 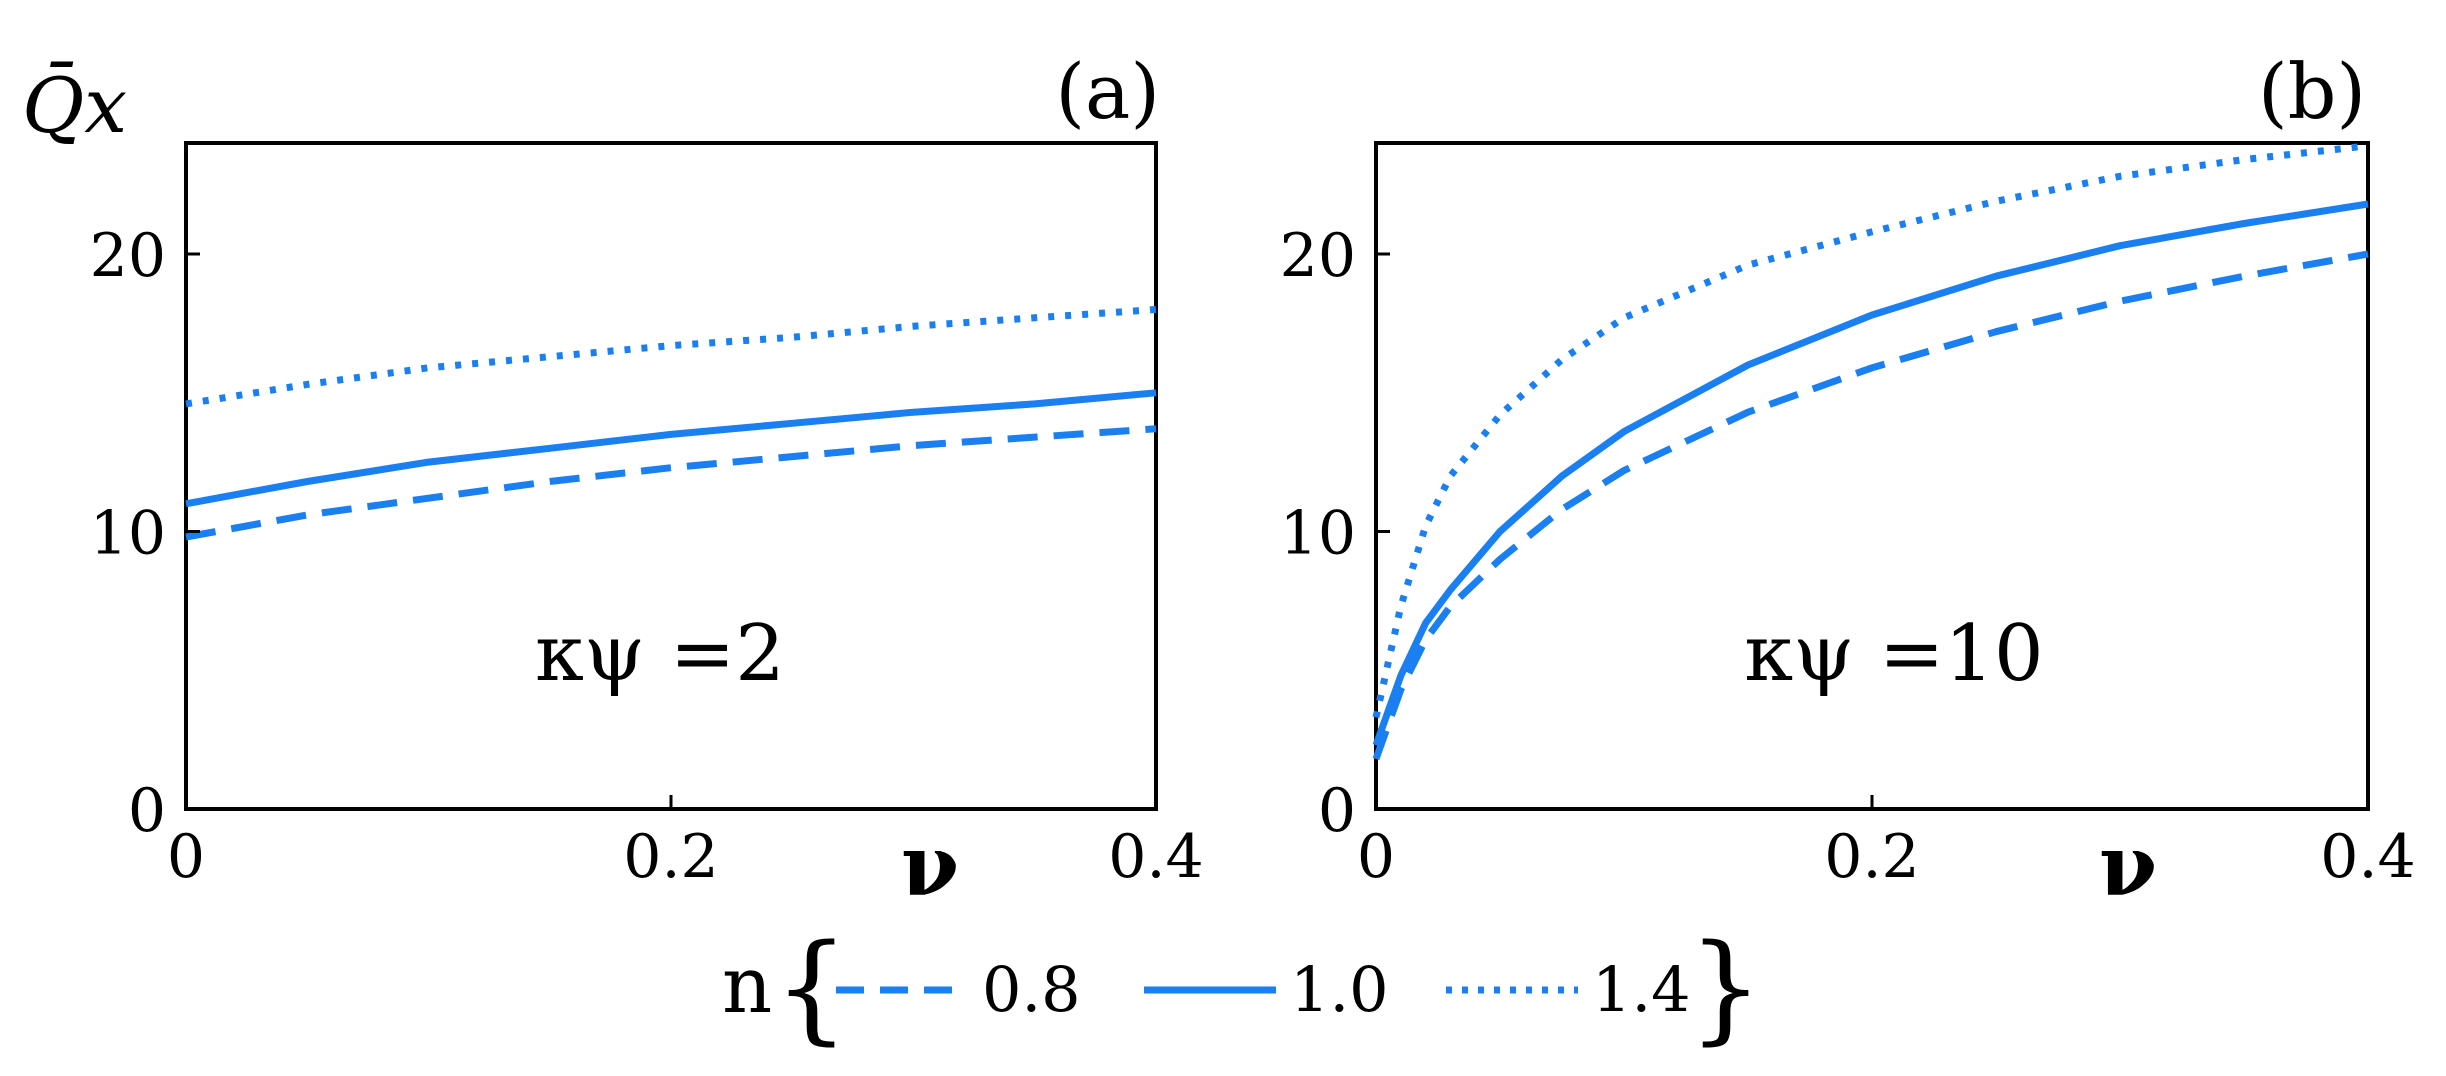 What do you see at coordinates (1031, 989) in the screenshot?
I see `legend-label-0: 0.8` at bounding box center [1031, 989].